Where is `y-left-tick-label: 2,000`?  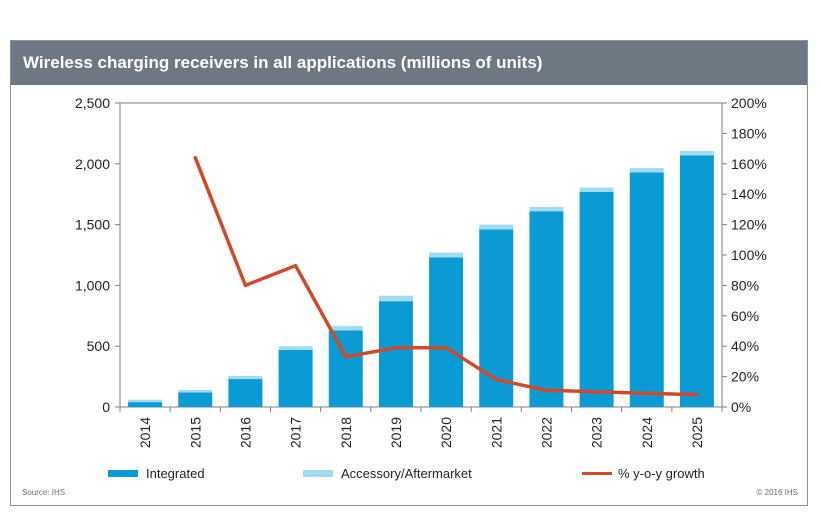
y-left-tick-label: 2,000 is located at coordinates (92, 164).